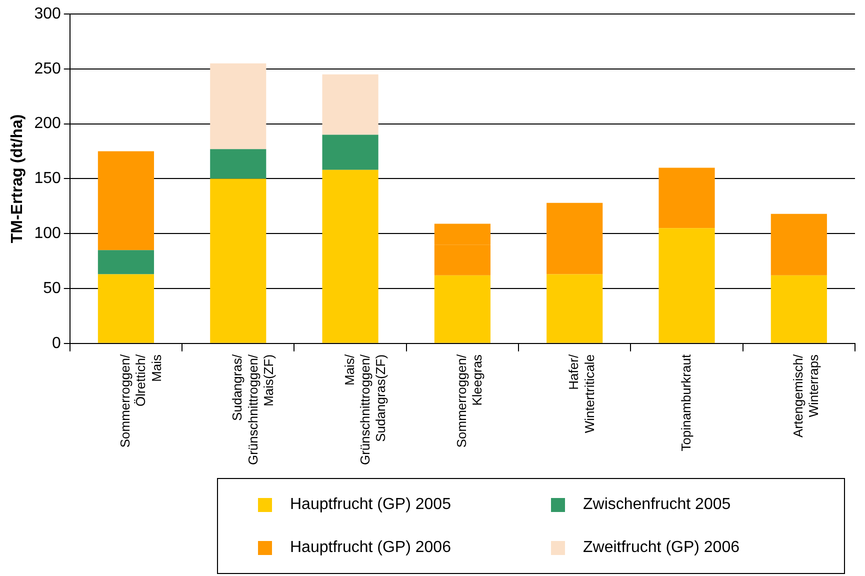 This screenshot has width=865, height=576. Describe the element at coordinates (657, 505) in the screenshot. I see `legend-label: Zwischenfrucht 2005` at that location.